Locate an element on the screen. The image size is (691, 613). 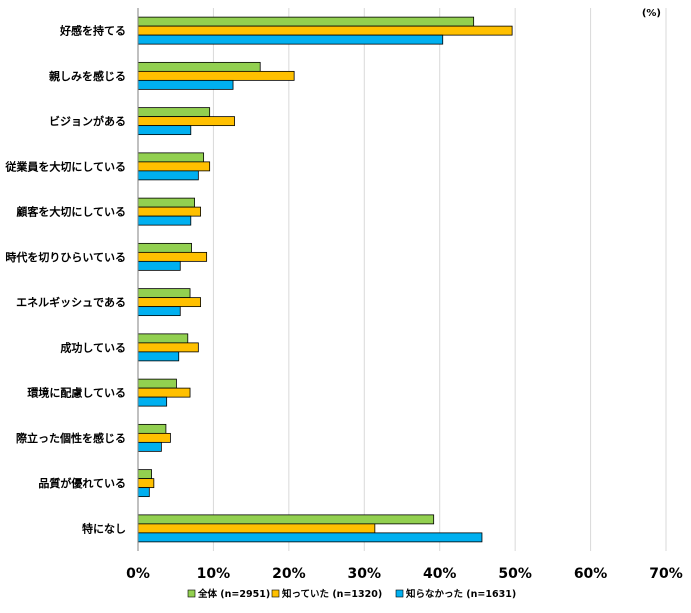
x-tick-label: 10% is located at coordinates (214, 574).